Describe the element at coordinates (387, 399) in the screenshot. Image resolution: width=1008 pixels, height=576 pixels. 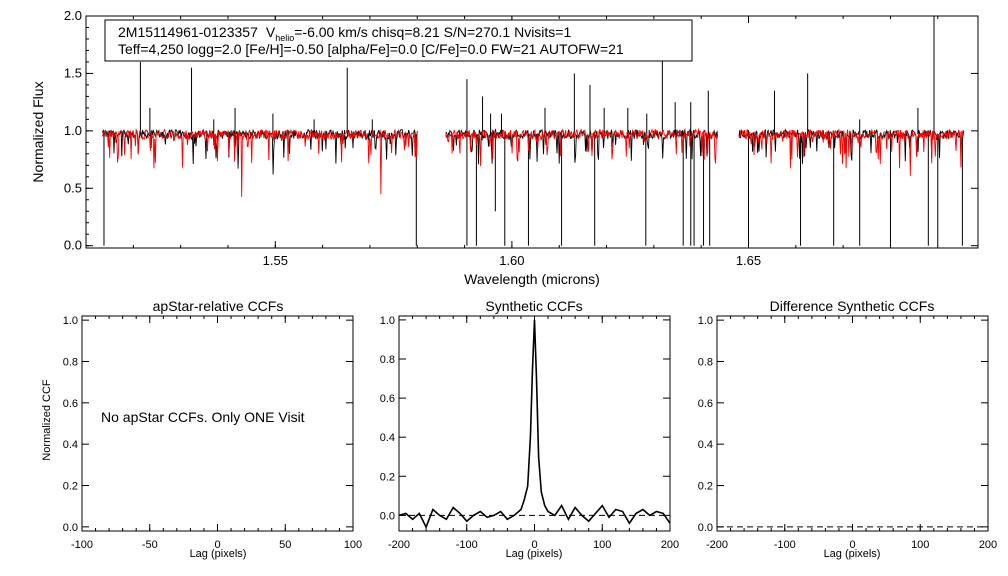
I see `synthetic-ccf-ytick-label: 0.6` at that location.